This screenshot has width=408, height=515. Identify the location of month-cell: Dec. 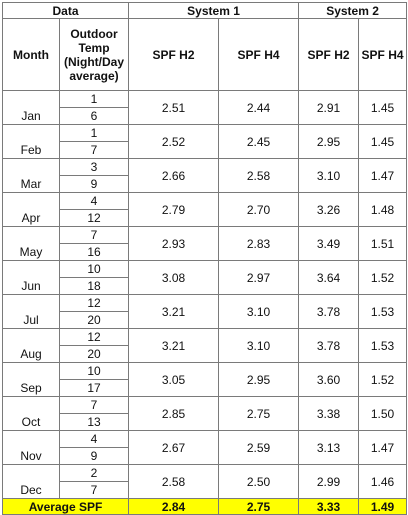
(31, 481).